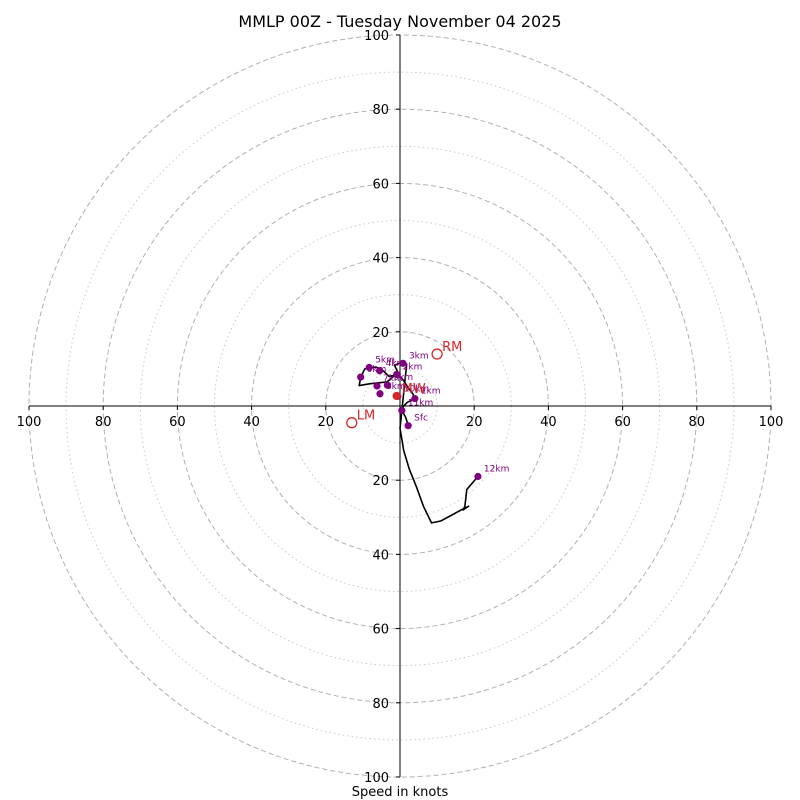  I want to click on height-label-6km: 6km, so click(377, 370).